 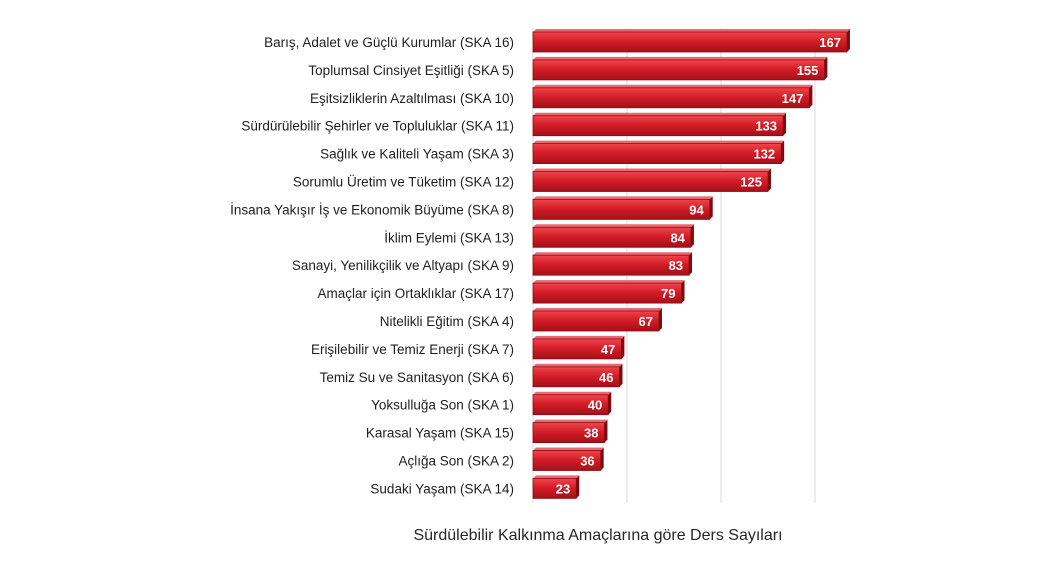 What do you see at coordinates (440, 433) in the screenshot?
I see `category-label: Karasal Yaşam (SKA 15)` at bounding box center [440, 433].